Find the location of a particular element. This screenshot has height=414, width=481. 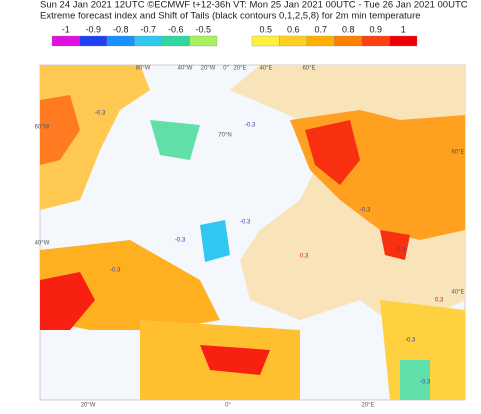

legend-label: -0.8 is located at coordinates (121, 29).